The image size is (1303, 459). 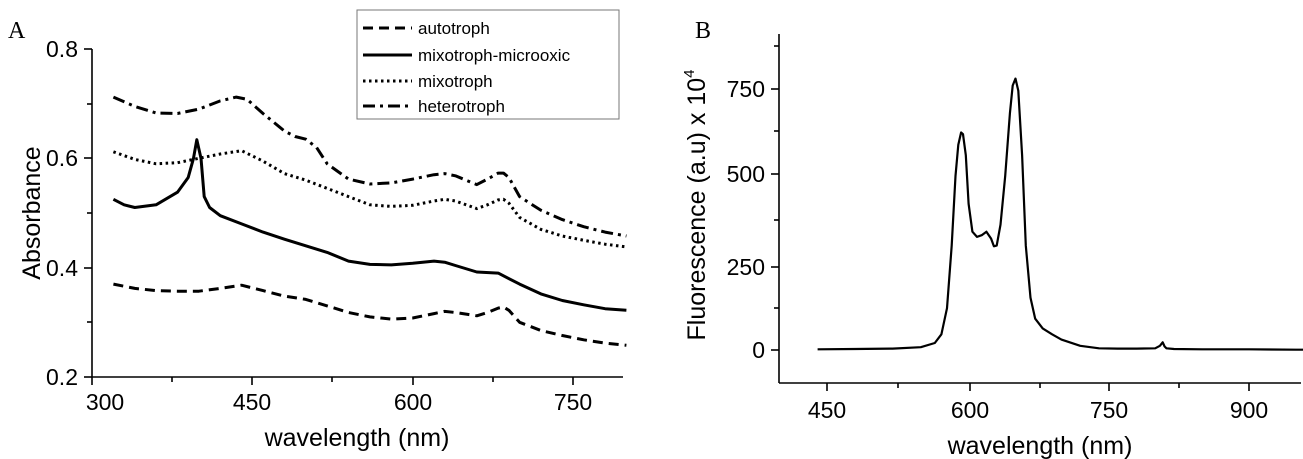 I want to click on panel-b-ytick-label: 500, so click(x=746, y=174).